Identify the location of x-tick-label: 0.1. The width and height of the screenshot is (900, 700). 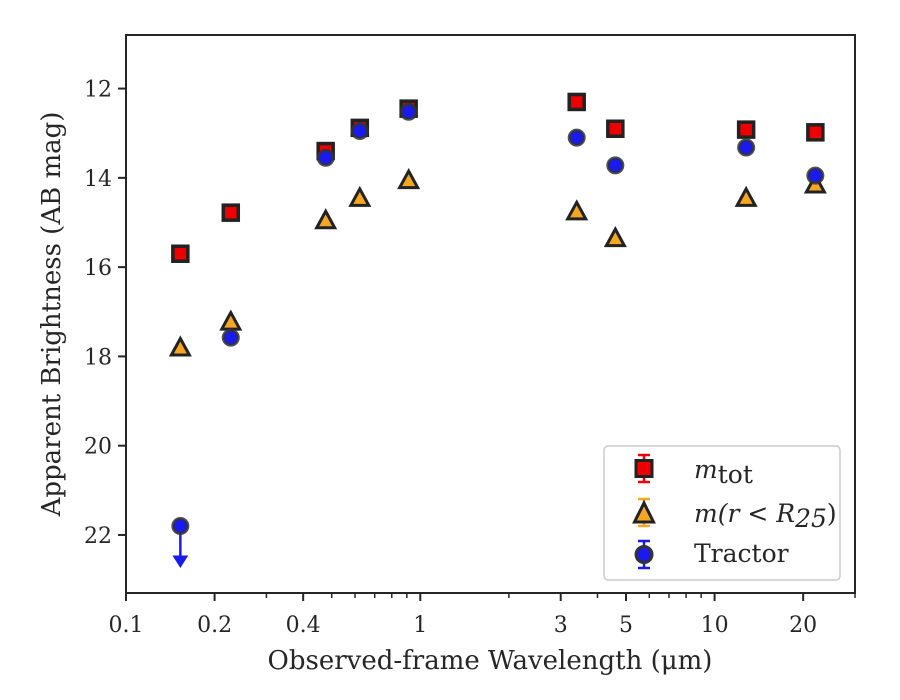
(126, 625).